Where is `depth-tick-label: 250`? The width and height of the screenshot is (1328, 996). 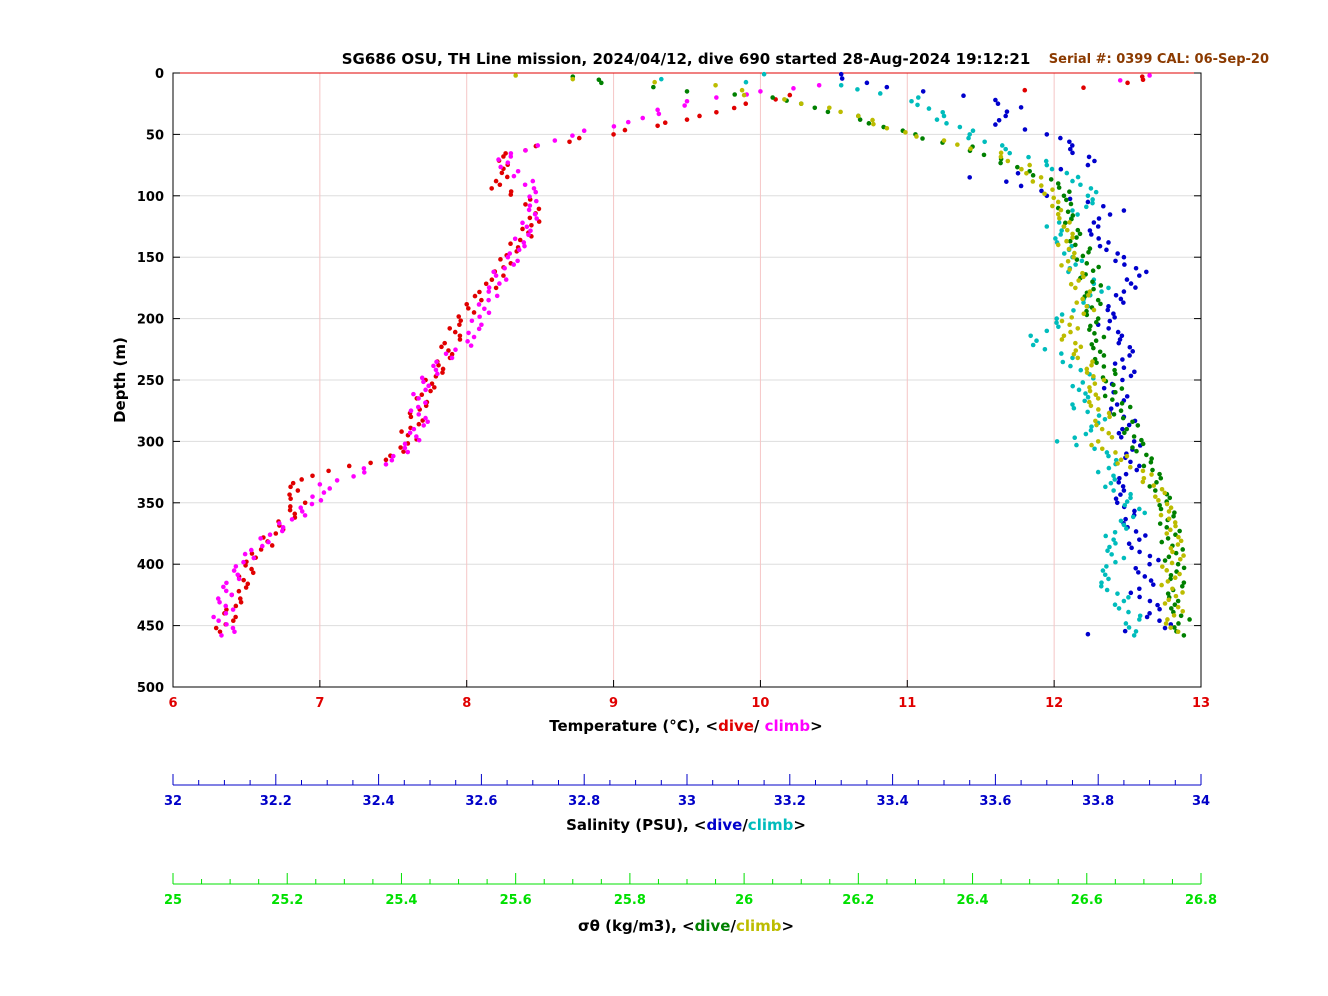 depth-tick-label: 250 is located at coordinates (150, 381).